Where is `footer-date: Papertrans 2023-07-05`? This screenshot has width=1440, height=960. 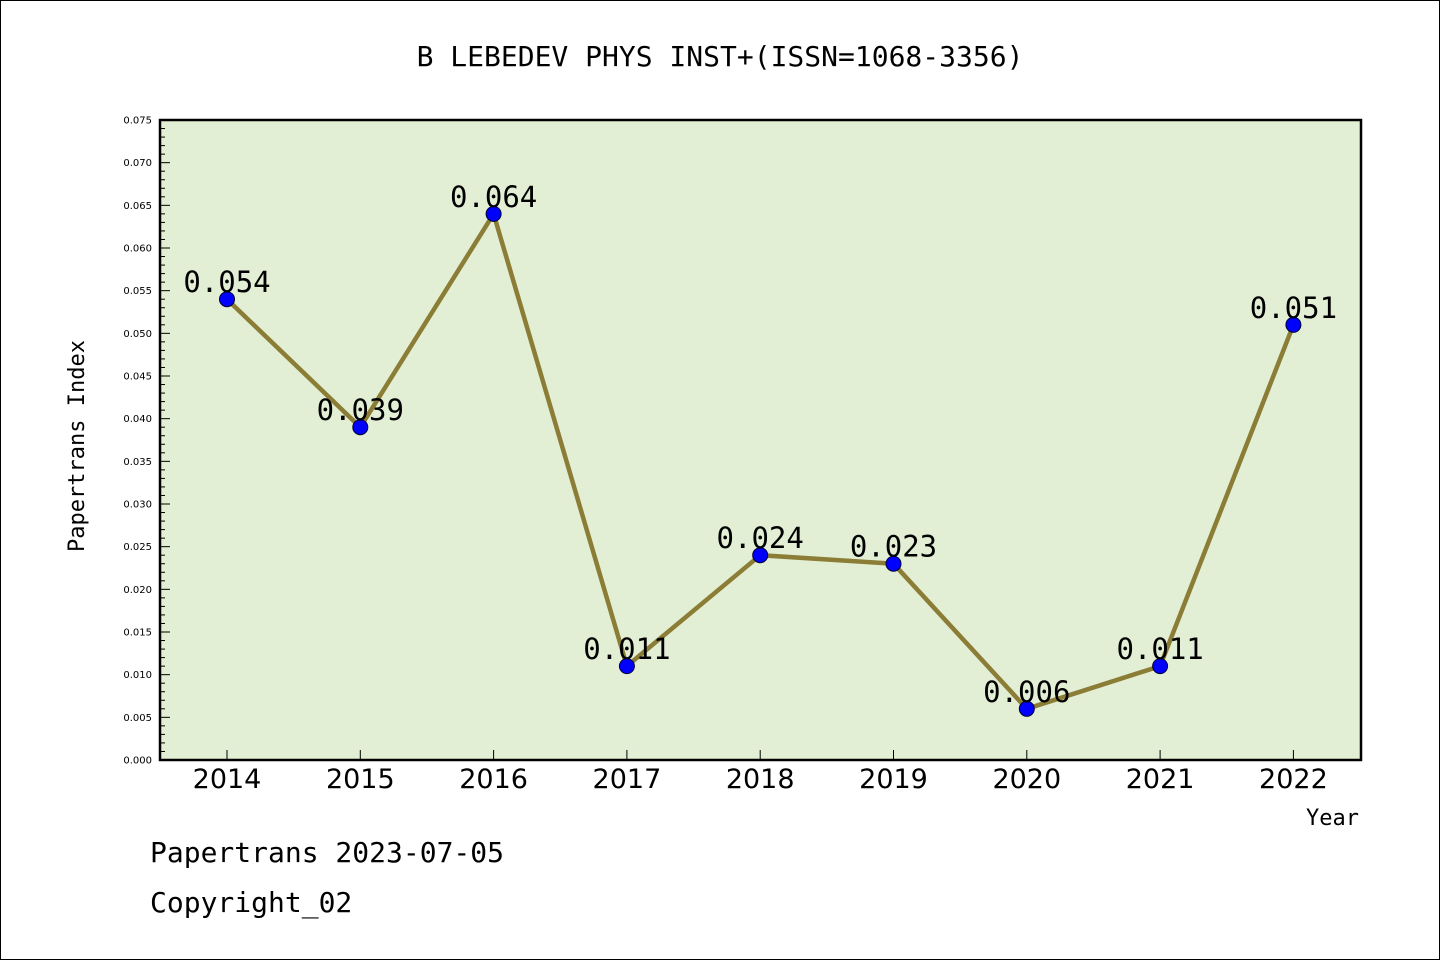
footer-date: Papertrans 2023-07-05 is located at coordinates (327, 852).